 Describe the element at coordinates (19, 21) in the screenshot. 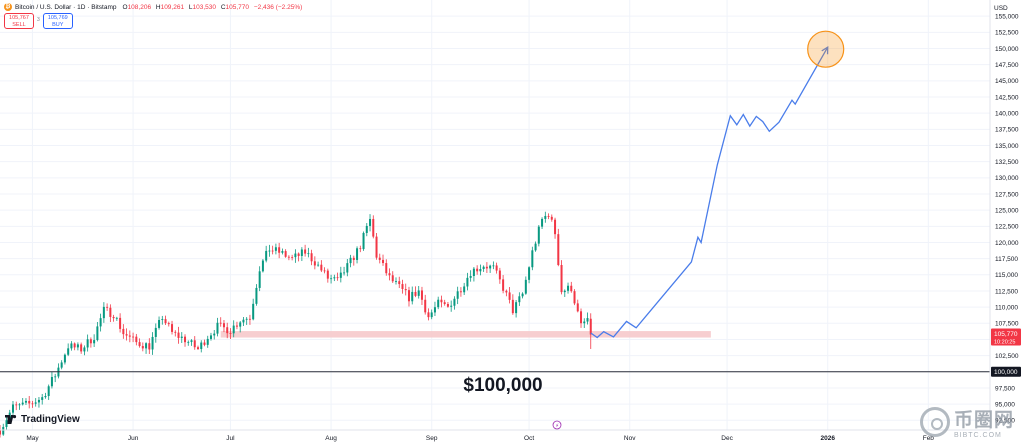

I see `sell-button: 105,767 SELL` at that location.